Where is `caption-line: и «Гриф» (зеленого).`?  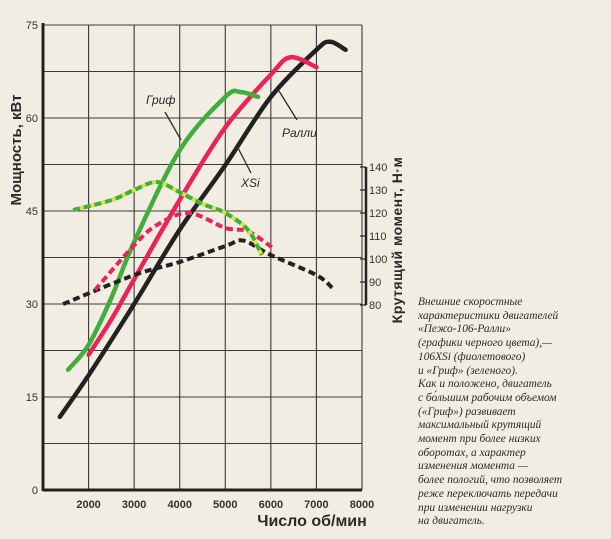
caption-line: и «Гриф» (зеленого). is located at coordinates (468, 370).